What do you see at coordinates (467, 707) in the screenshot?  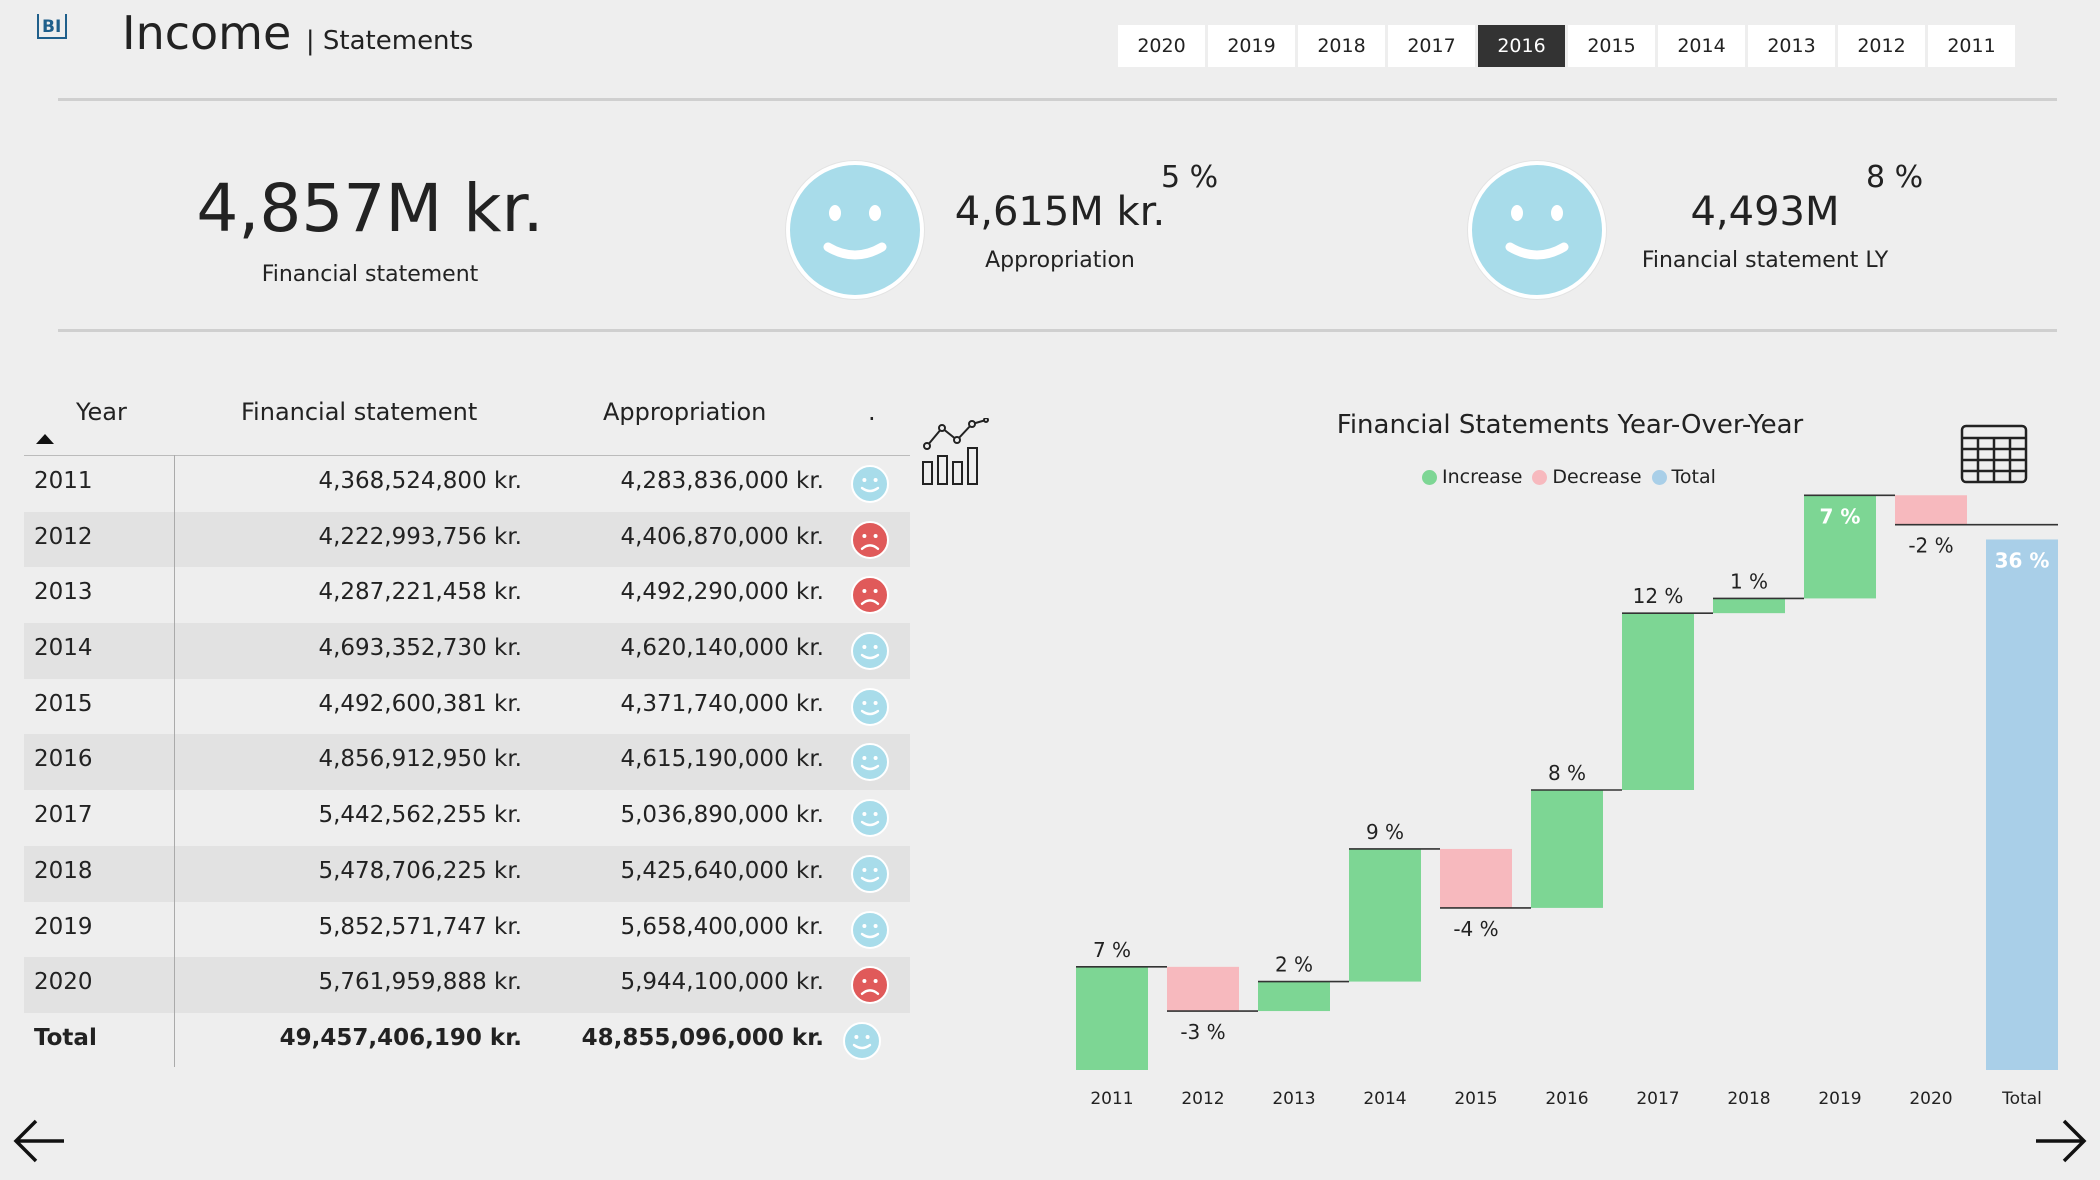 I see `table-row: 2015 4,492,600,381 kr. 4,371,740,000 kr.` at bounding box center [467, 707].